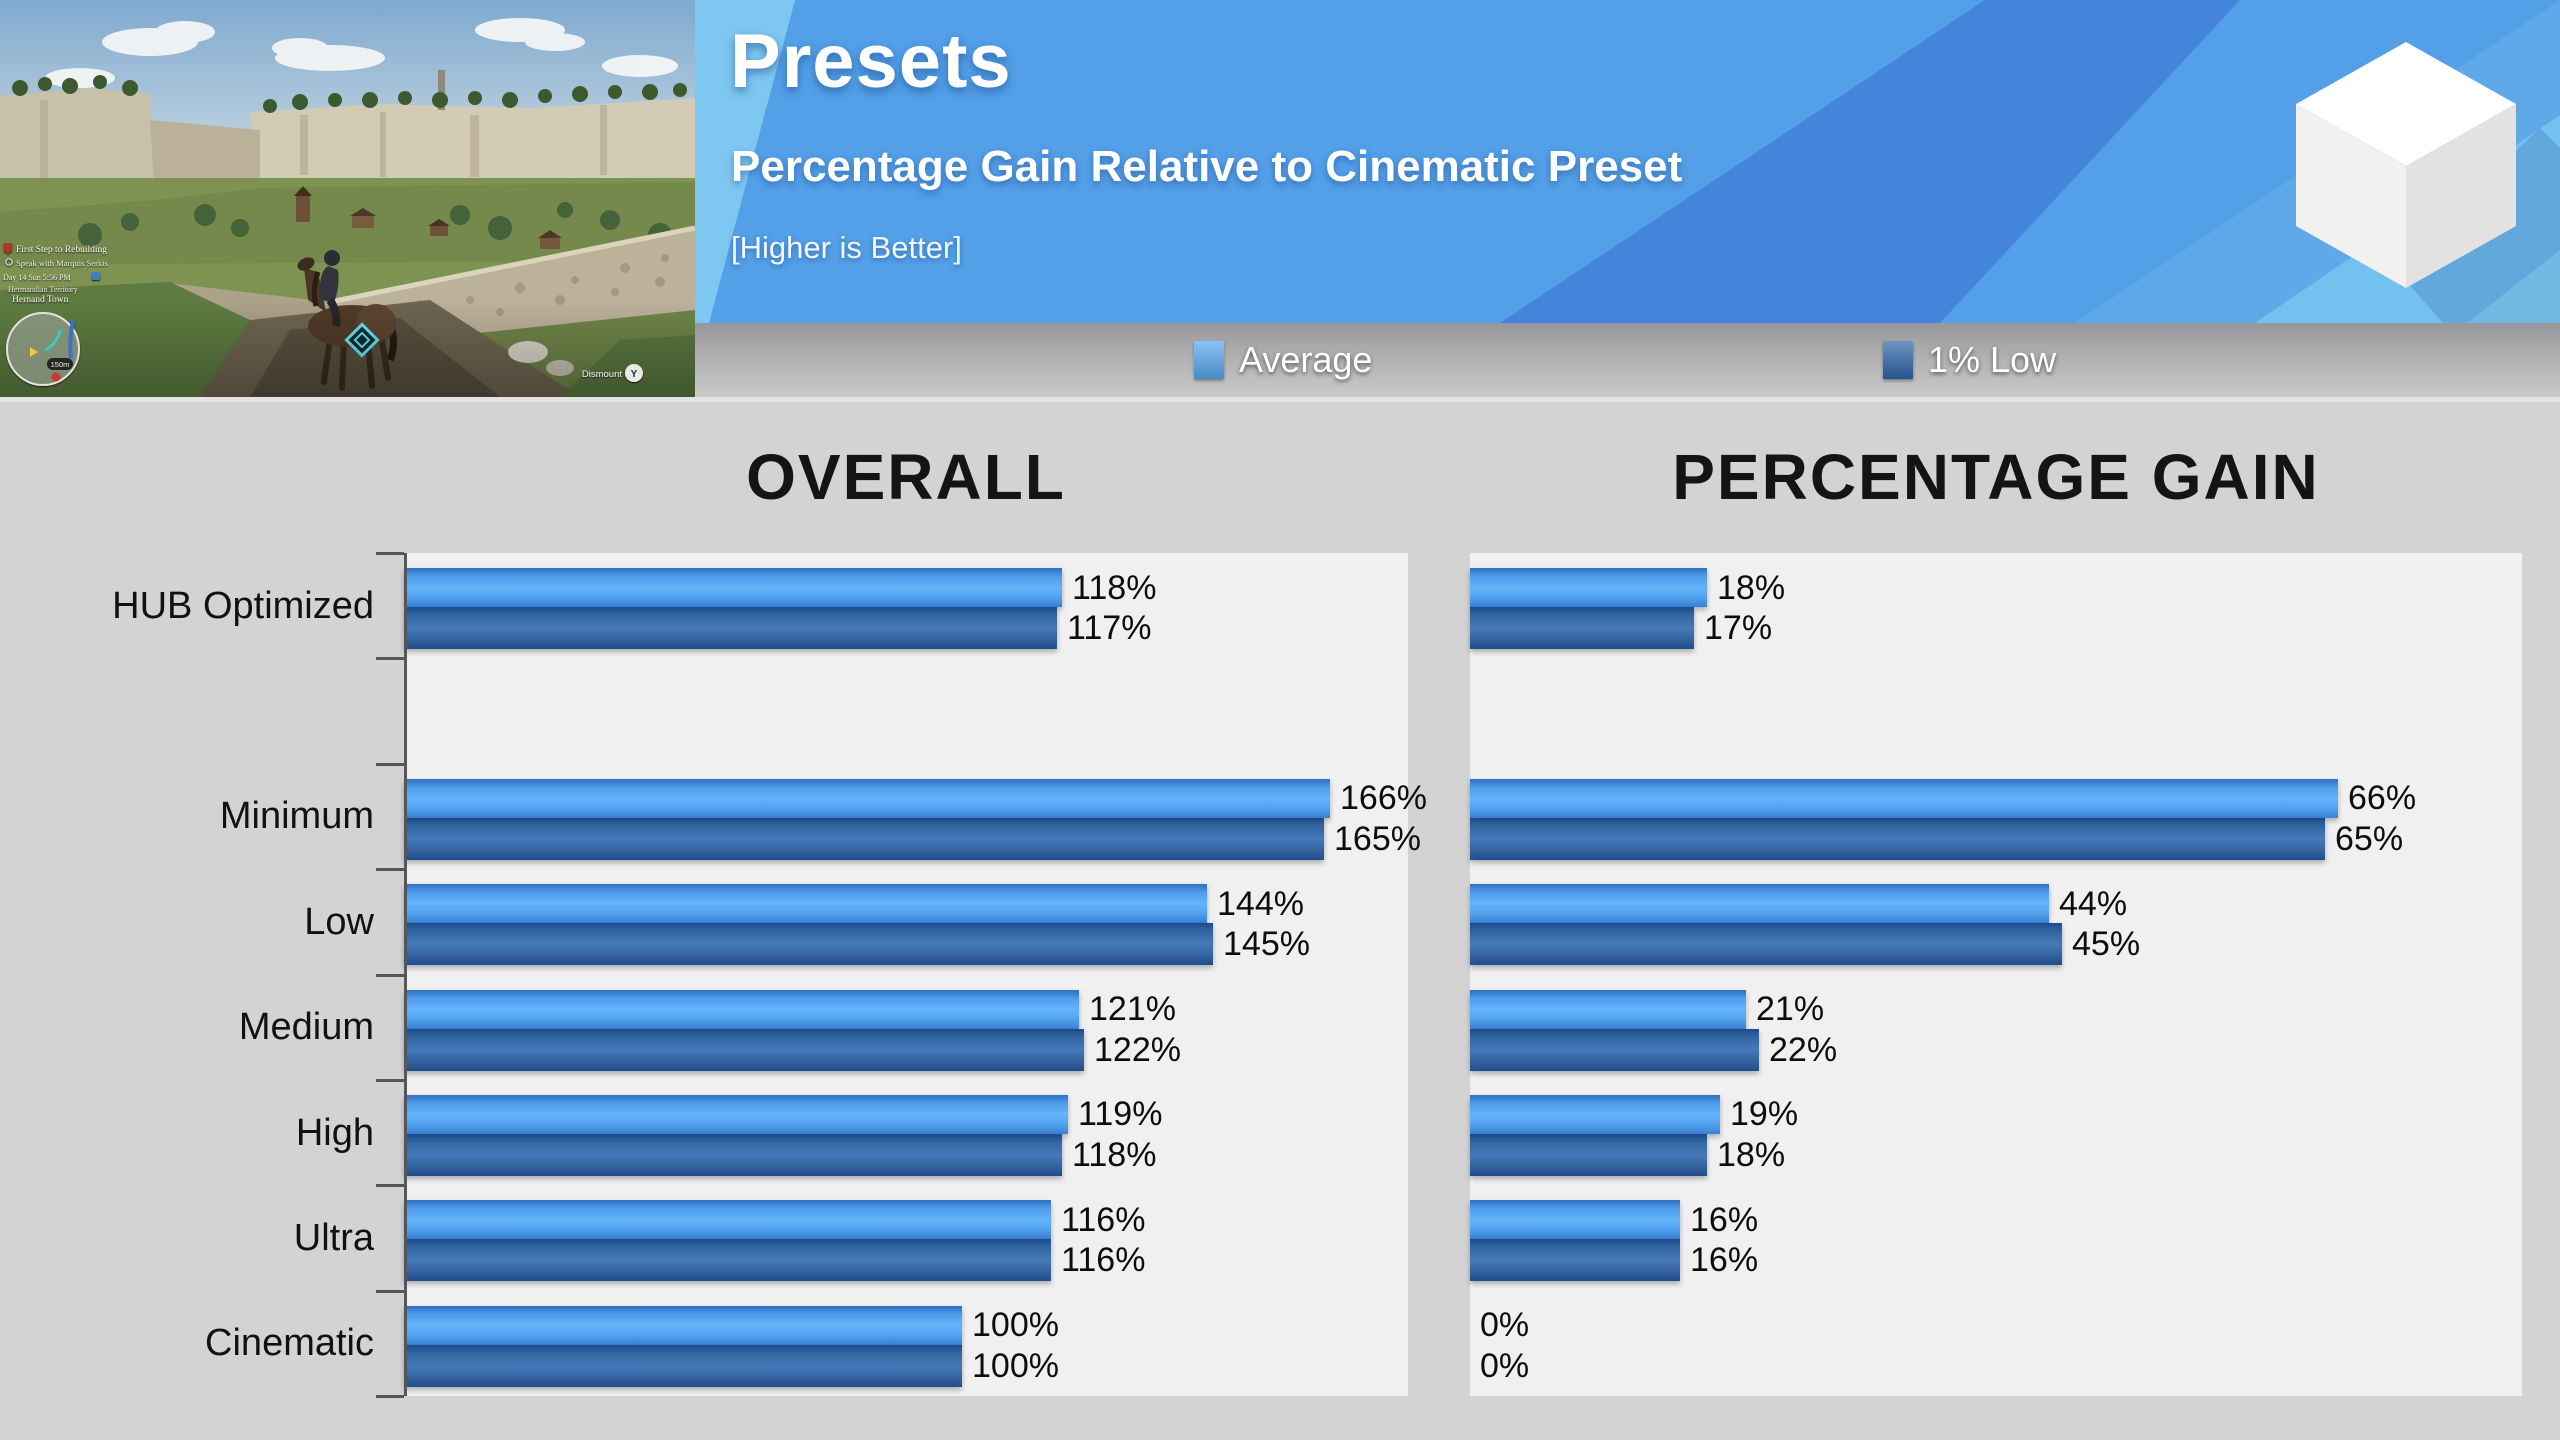  I want to click on y-button-glyph: Y, so click(634, 374).